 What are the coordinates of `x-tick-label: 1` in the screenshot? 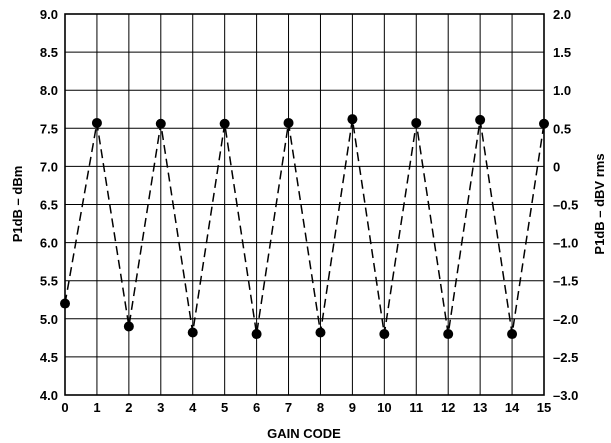 It's located at (96, 407).